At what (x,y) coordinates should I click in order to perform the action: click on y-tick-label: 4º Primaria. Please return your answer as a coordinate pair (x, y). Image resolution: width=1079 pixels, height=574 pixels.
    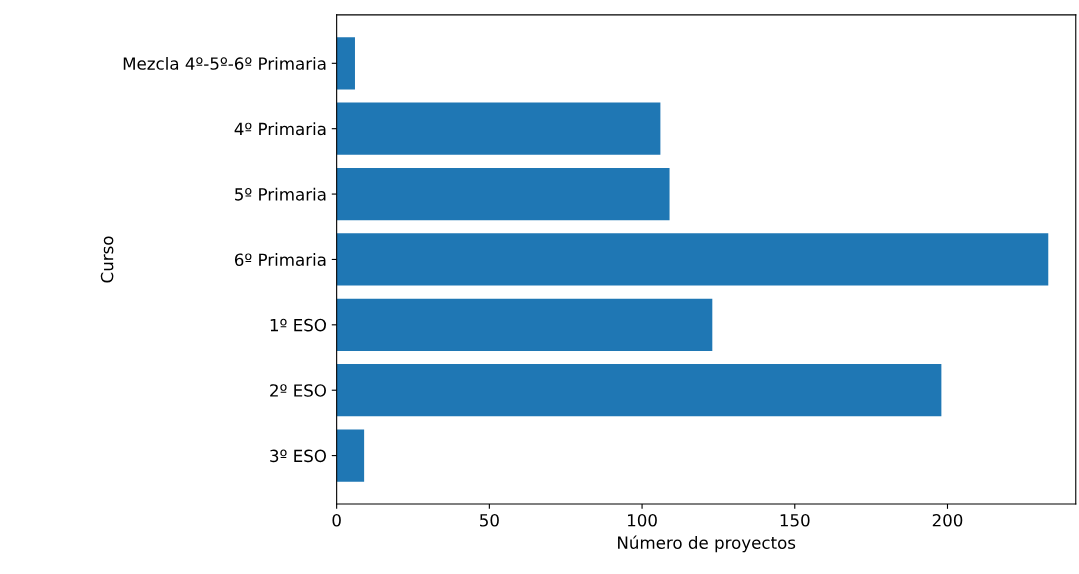
    Looking at the image, I should click on (280, 129).